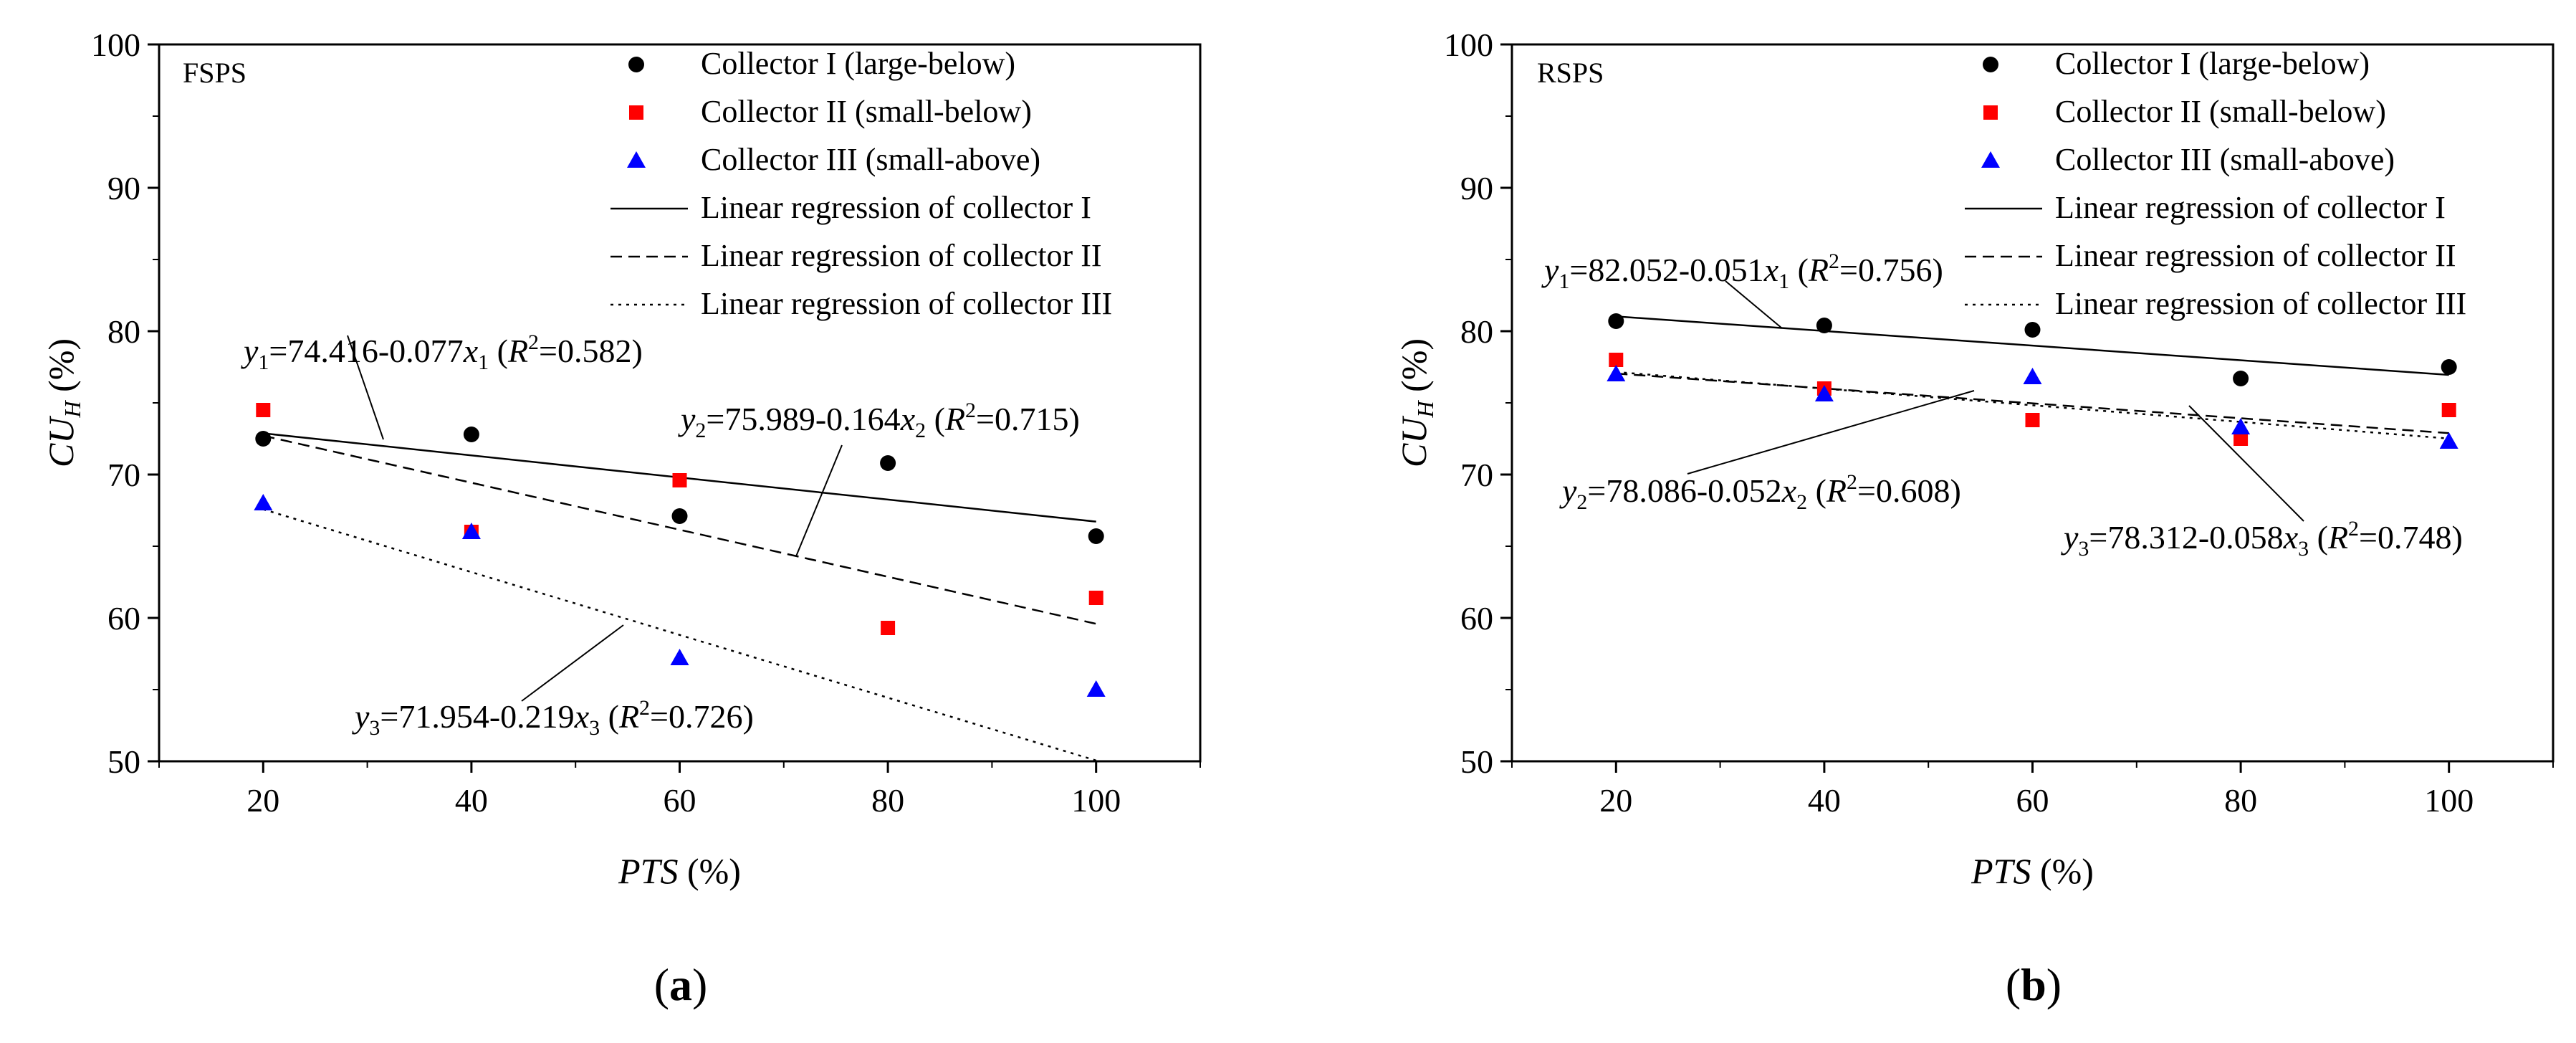 This screenshot has height=1043, width=2576. What do you see at coordinates (1416, 402) in the screenshot?
I see `y-axis-label: CUH (%)` at bounding box center [1416, 402].